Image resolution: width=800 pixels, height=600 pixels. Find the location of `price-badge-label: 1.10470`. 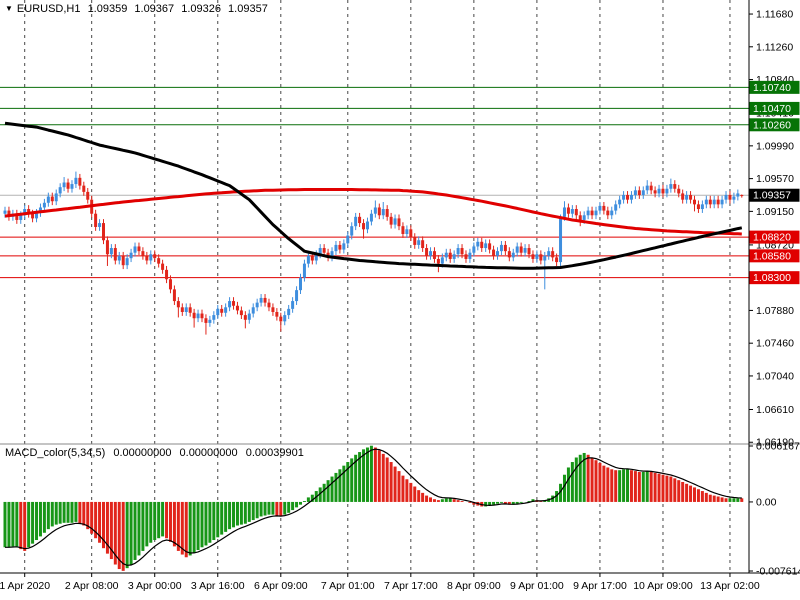

price-badge-label: 1.10470 is located at coordinates (772, 109).